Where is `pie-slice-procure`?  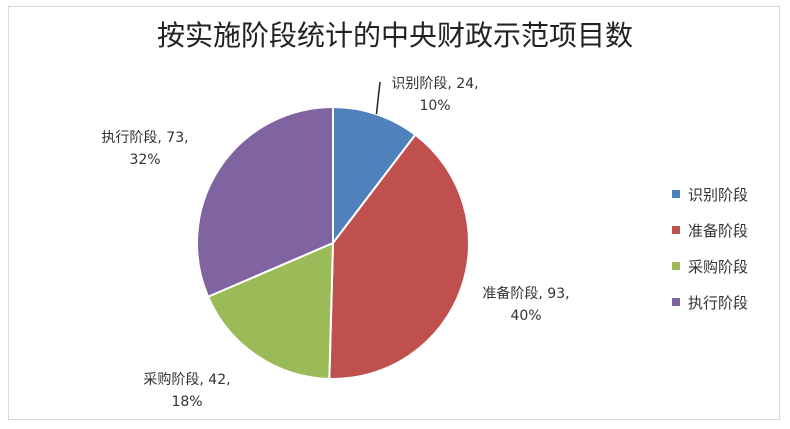
pie-slice-procure is located at coordinates (270, 310).